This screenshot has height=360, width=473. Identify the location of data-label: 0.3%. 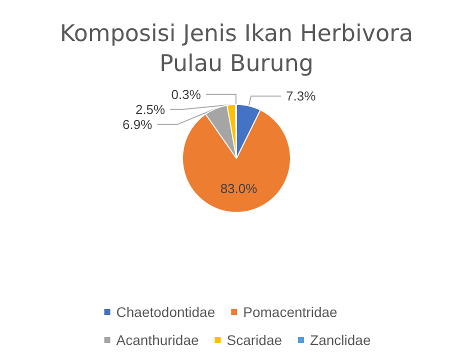
(186, 94).